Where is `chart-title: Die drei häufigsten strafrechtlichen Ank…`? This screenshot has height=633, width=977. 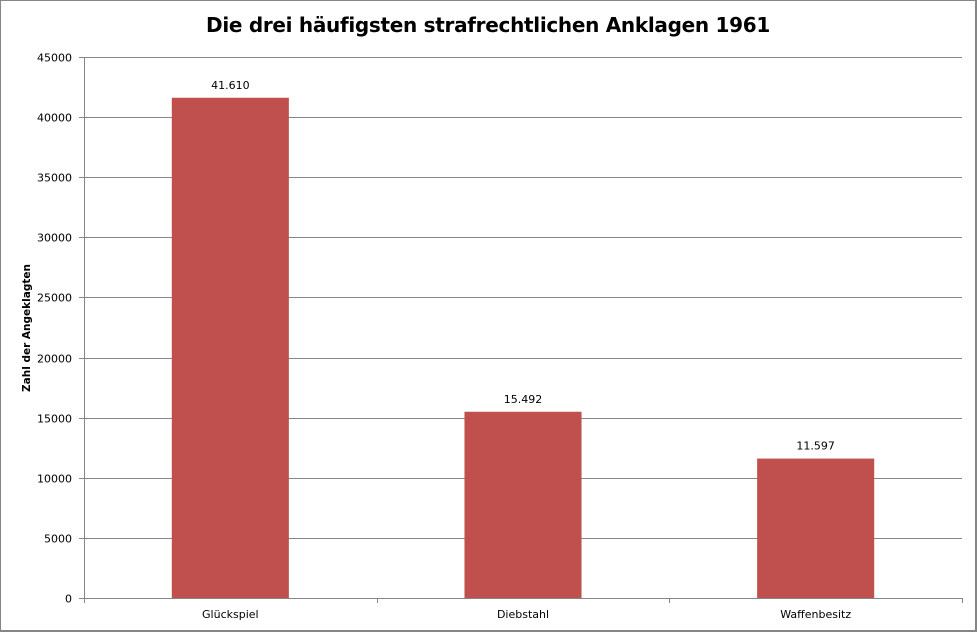 chart-title: Die drei häufigsten strafrechtlichen Ank… is located at coordinates (488, 25).